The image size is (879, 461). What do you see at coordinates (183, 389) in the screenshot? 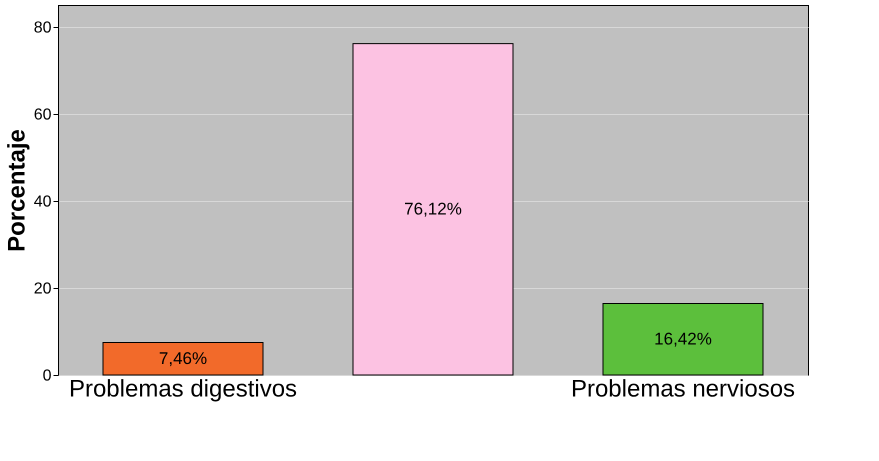
I see `x-tick-label: Problemas digestivos` at bounding box center [183, 389].